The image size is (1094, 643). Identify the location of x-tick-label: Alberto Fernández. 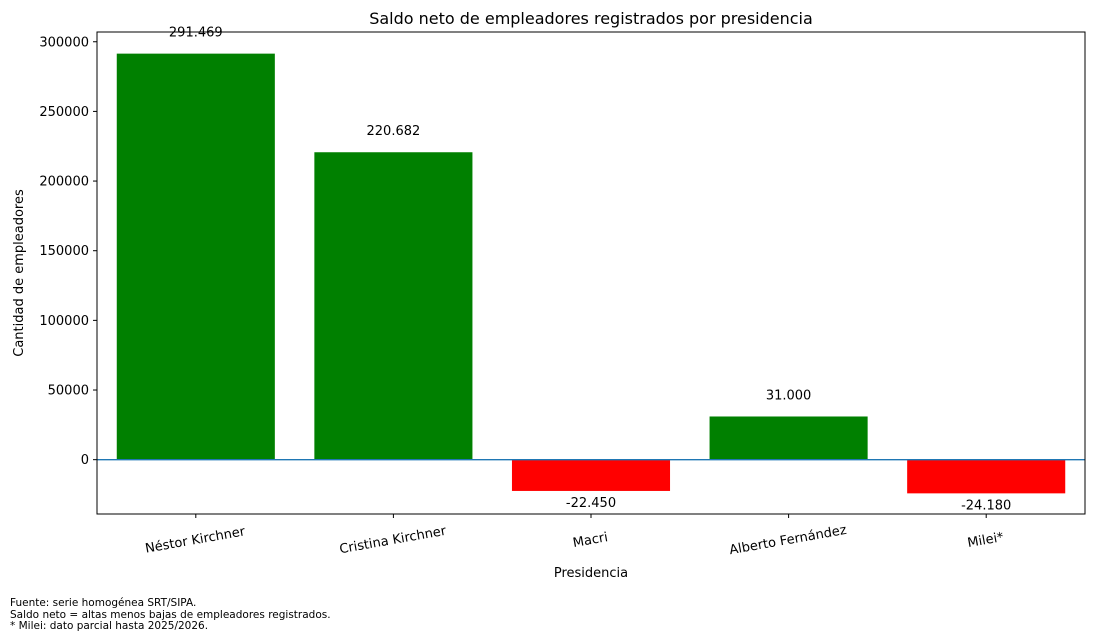
(788, 540).